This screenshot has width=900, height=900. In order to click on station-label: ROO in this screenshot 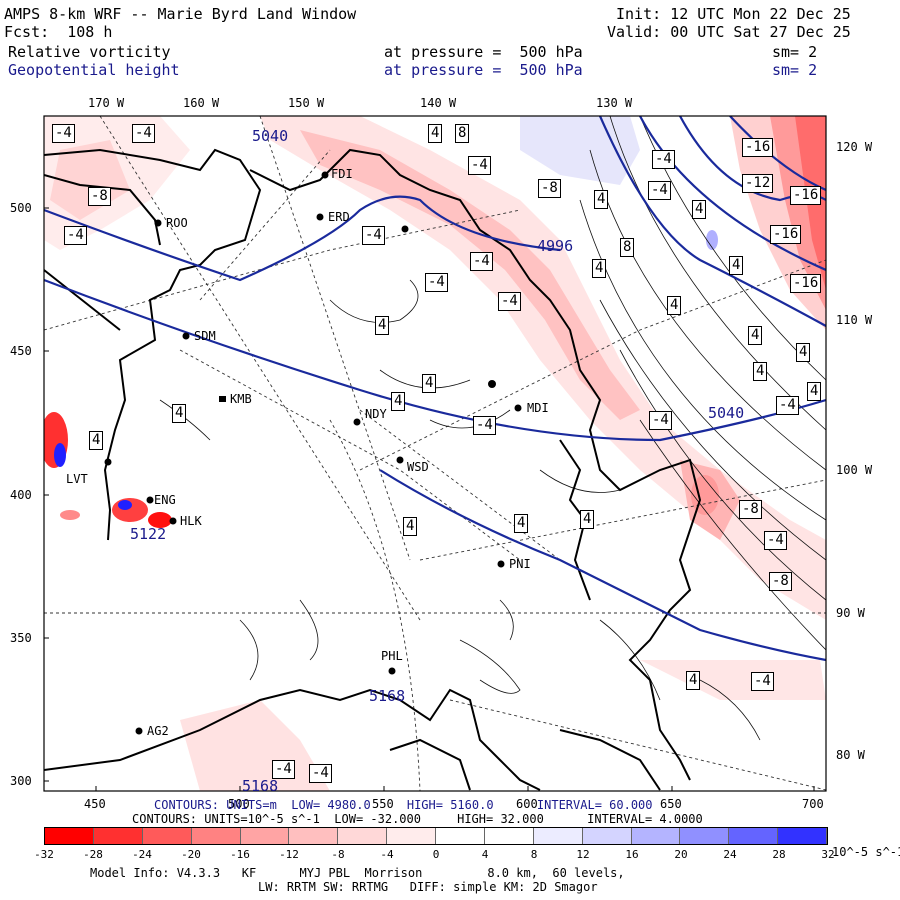, I will do `click(177, 223)`.